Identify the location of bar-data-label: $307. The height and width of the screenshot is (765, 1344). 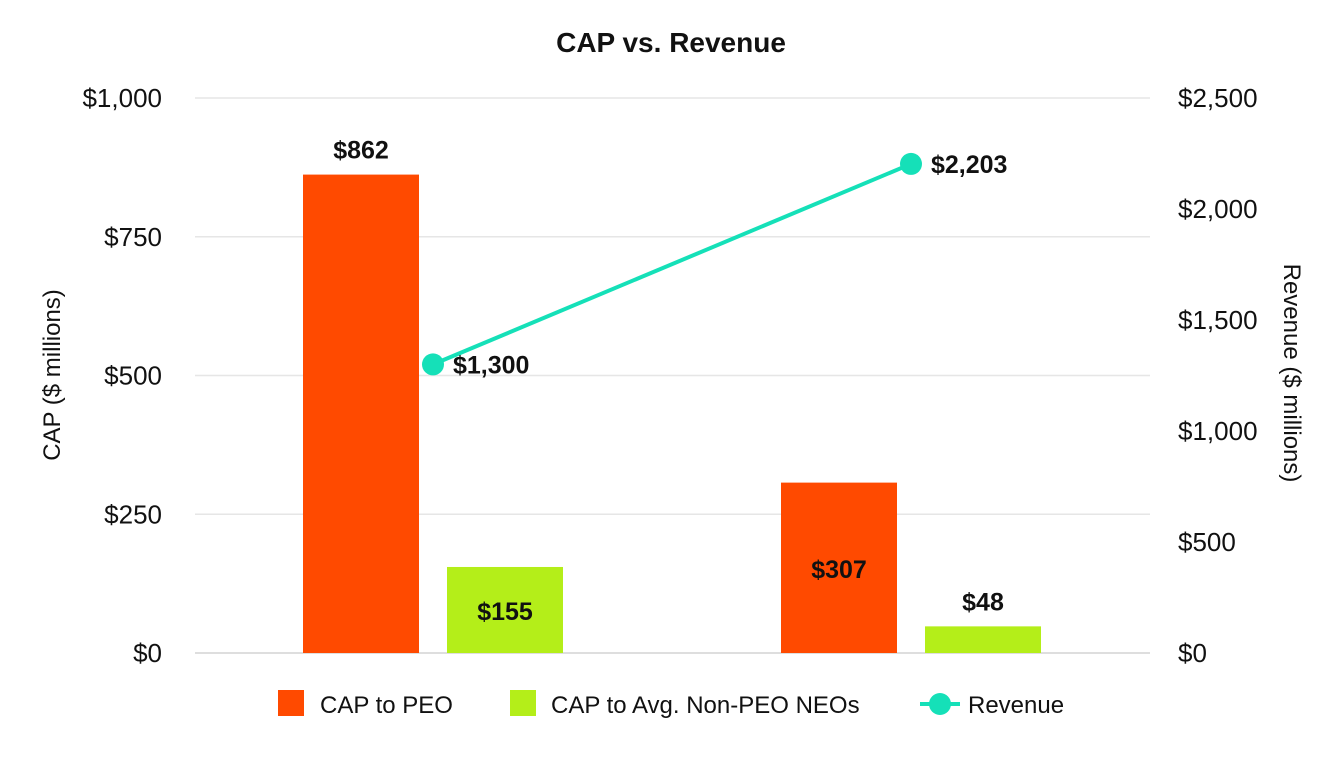
(839, 570).